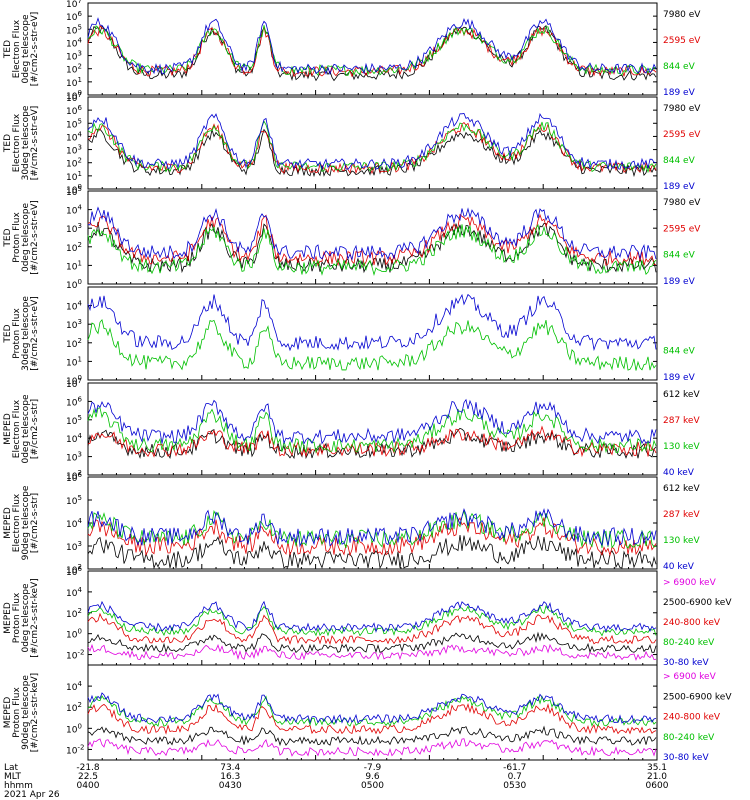 This screenshot has width=750, height=800. What do you see at coordinates (682, 229) in the screenshot?
I see `legend-entry: 2595 eV` at bounding box center [682, 229].